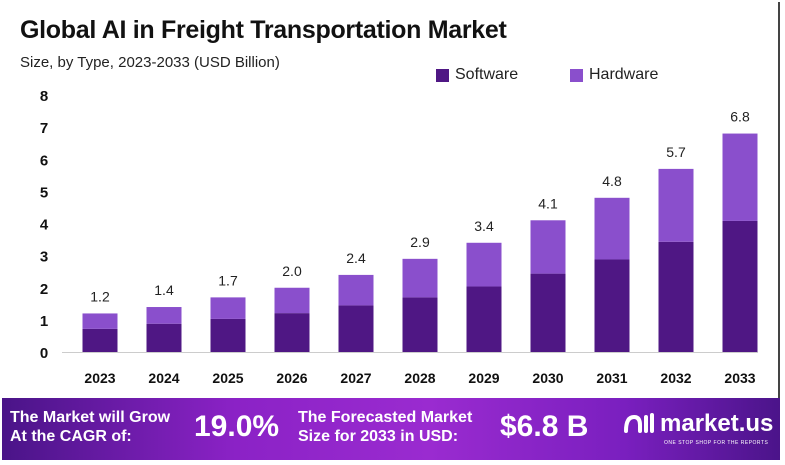 The height and width of the screenshot is (465, 785). I want to click on legend-item-software: Software, so click(477, 75).